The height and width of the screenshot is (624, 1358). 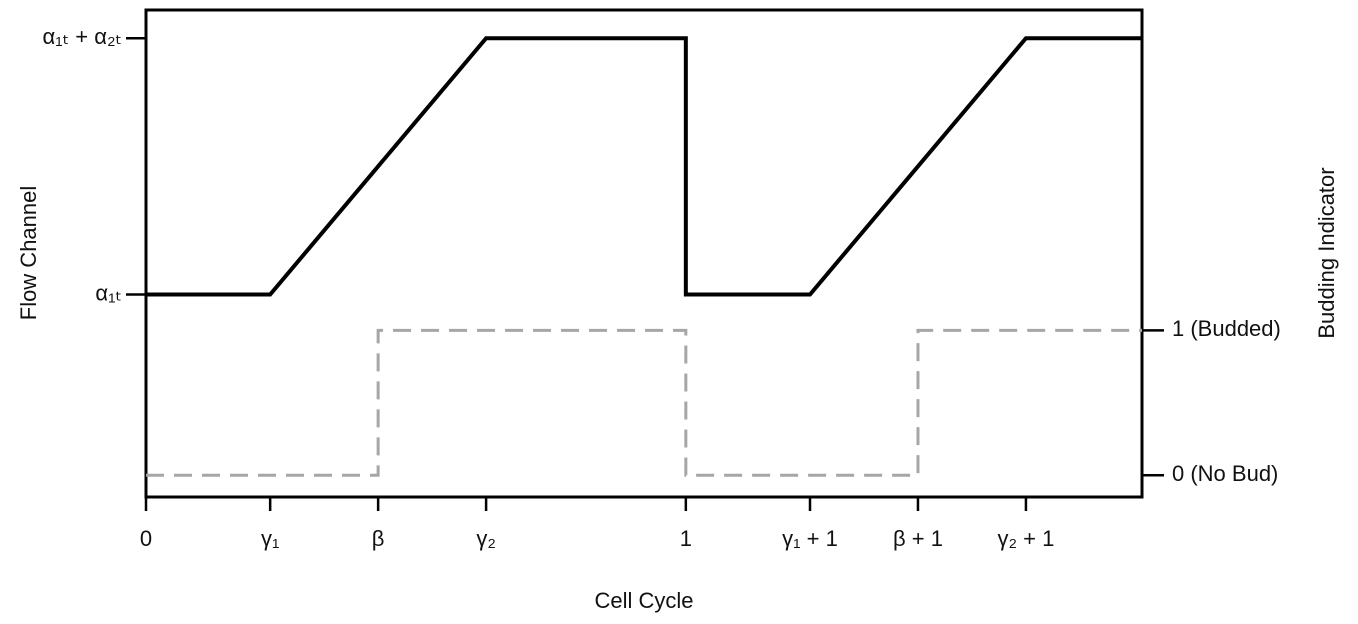 I want to click on x-tick-label: 1, so click(x=686, y=538).